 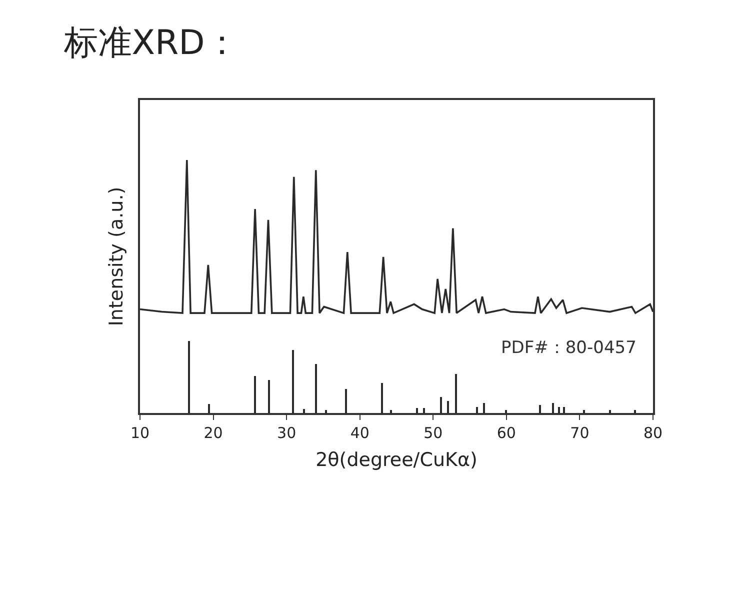 I want to click on x-tick-label: 60, so click(x=506, y=433).